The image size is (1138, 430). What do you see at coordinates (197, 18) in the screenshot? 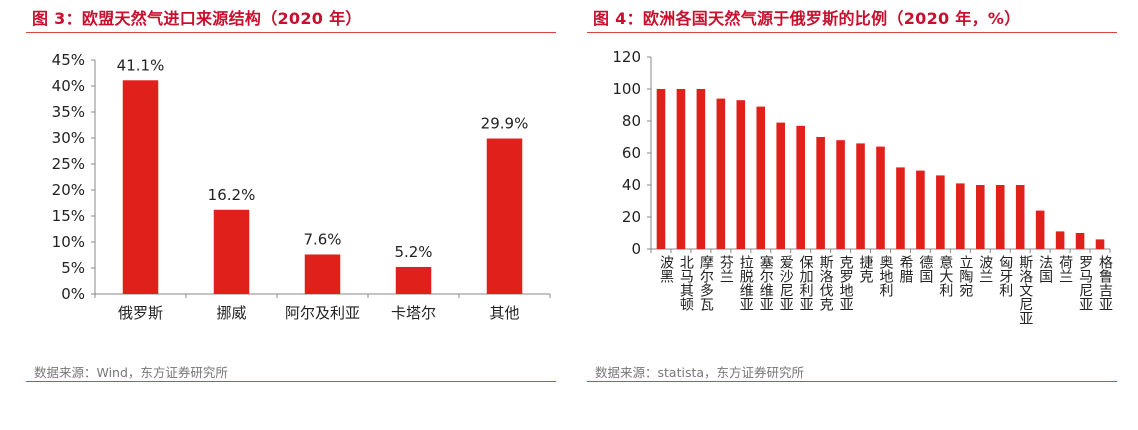
I see `figure-3-title: 图 3：欧盟天然气进口来源结构（2020 年）` at bounding box center [197, 18].